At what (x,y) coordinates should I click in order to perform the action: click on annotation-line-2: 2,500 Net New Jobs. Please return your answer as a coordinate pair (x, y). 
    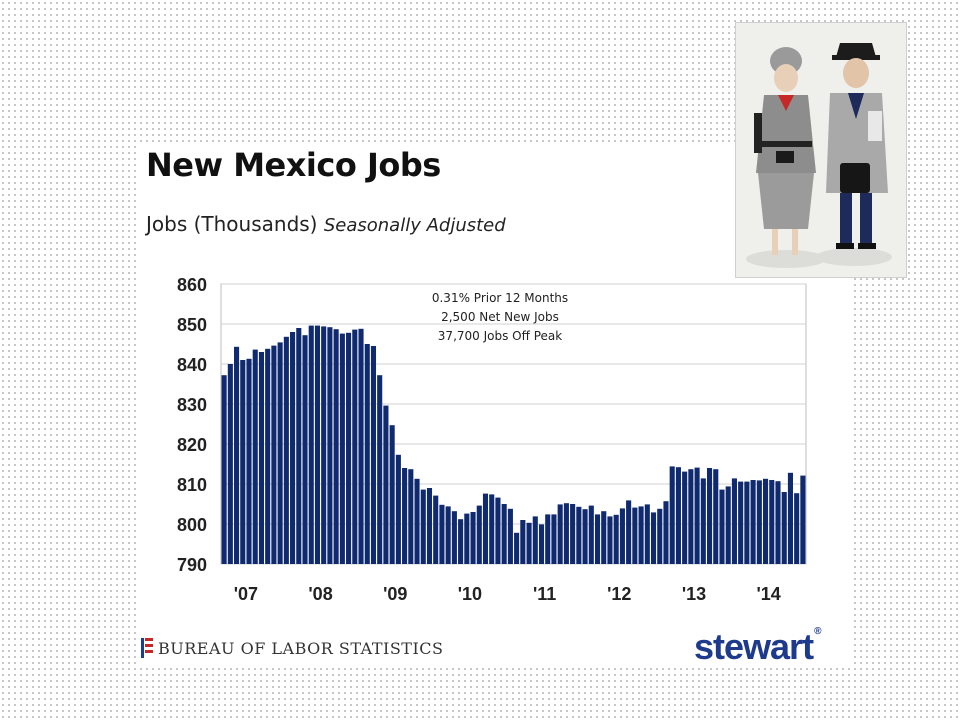
    Looking at the image, I should click on (500, 317).